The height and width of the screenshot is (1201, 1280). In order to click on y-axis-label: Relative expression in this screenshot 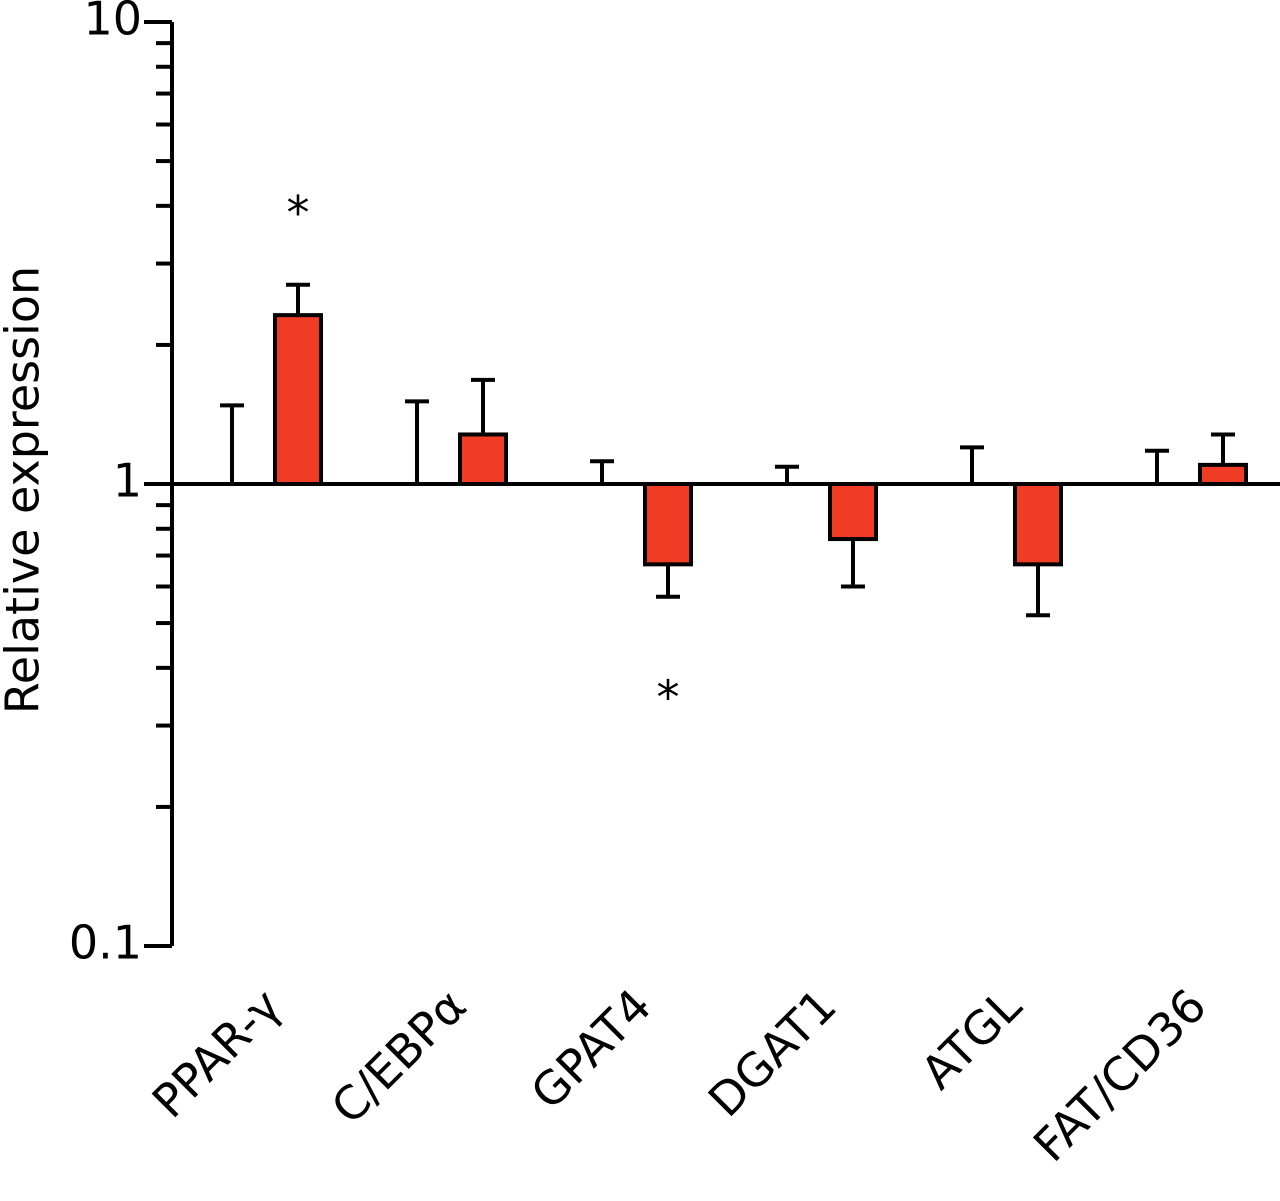, I will do `click(25, 490)`.